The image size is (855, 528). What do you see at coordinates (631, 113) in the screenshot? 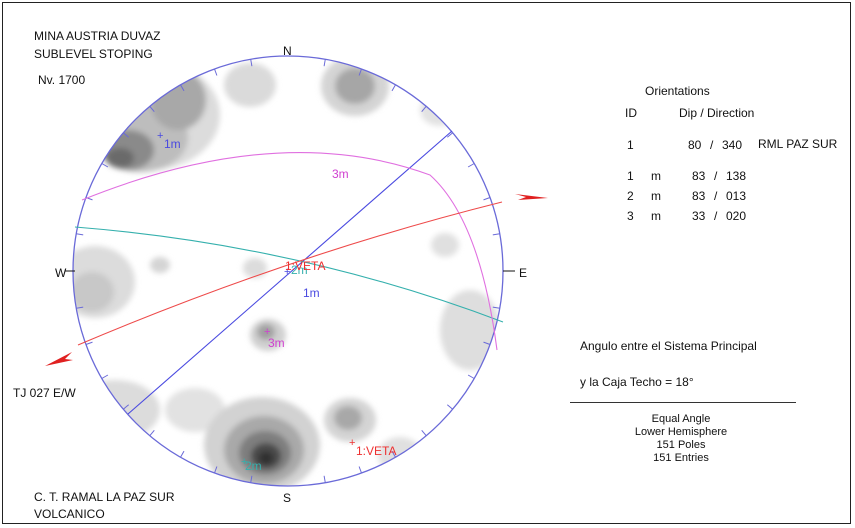
I see `orientations-id-header: ID` at bounding box center [631, 113].